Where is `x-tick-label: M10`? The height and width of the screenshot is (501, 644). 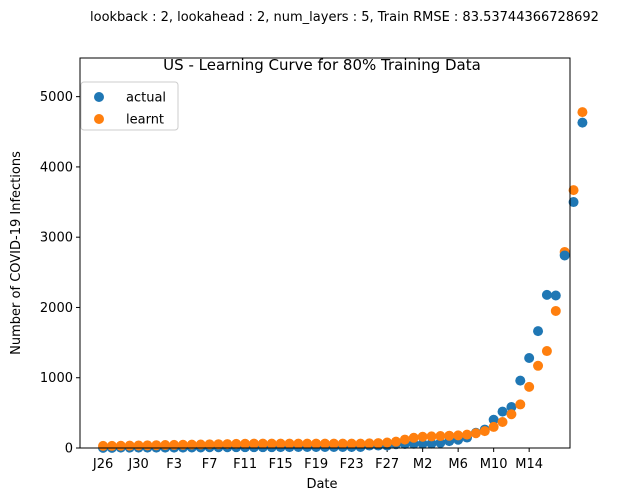
x-tick-label: M10 is located at coordinates (494, 464).